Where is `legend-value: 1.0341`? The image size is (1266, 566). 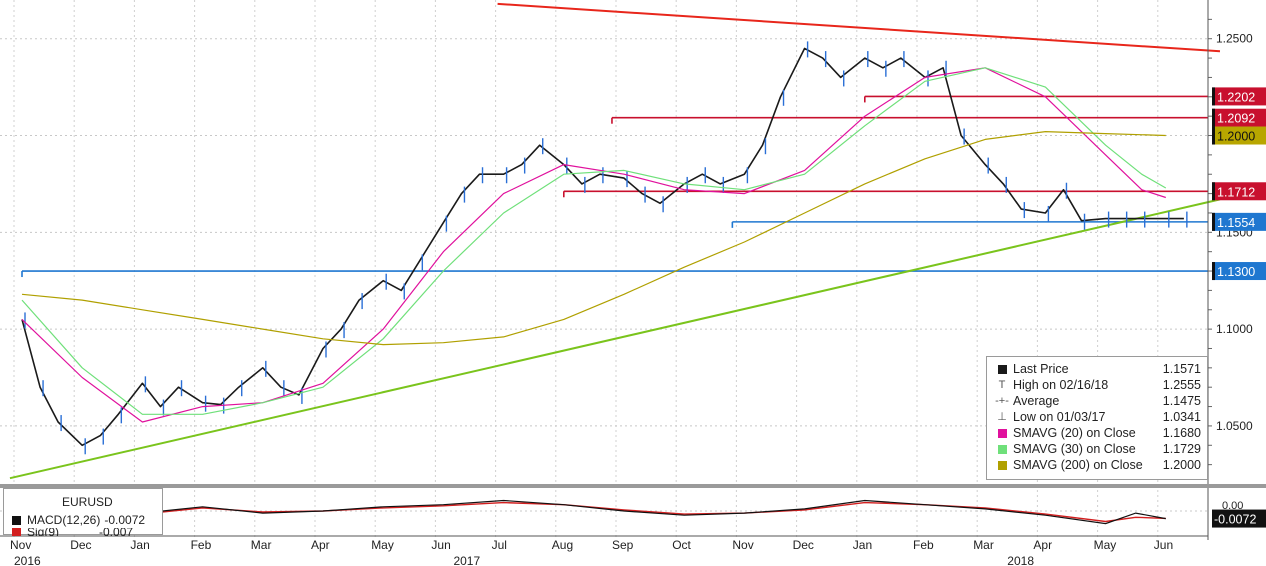
legend-value: 1.0341 is located at coordinates (1181, 417).